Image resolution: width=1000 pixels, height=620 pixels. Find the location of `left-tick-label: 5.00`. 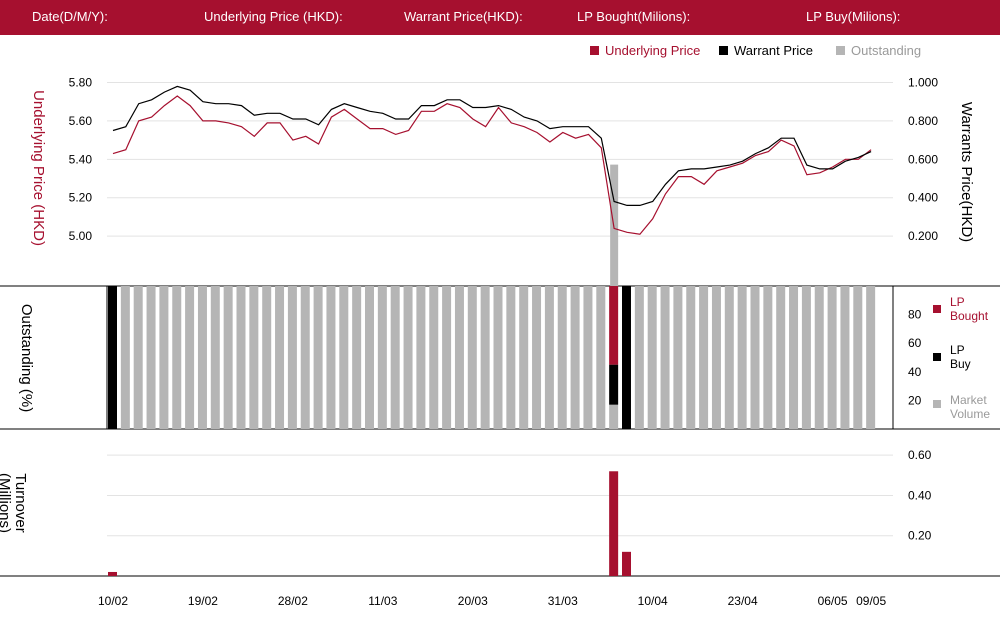

left-tick-label: 5.00 is located at coordinates (81, 236).